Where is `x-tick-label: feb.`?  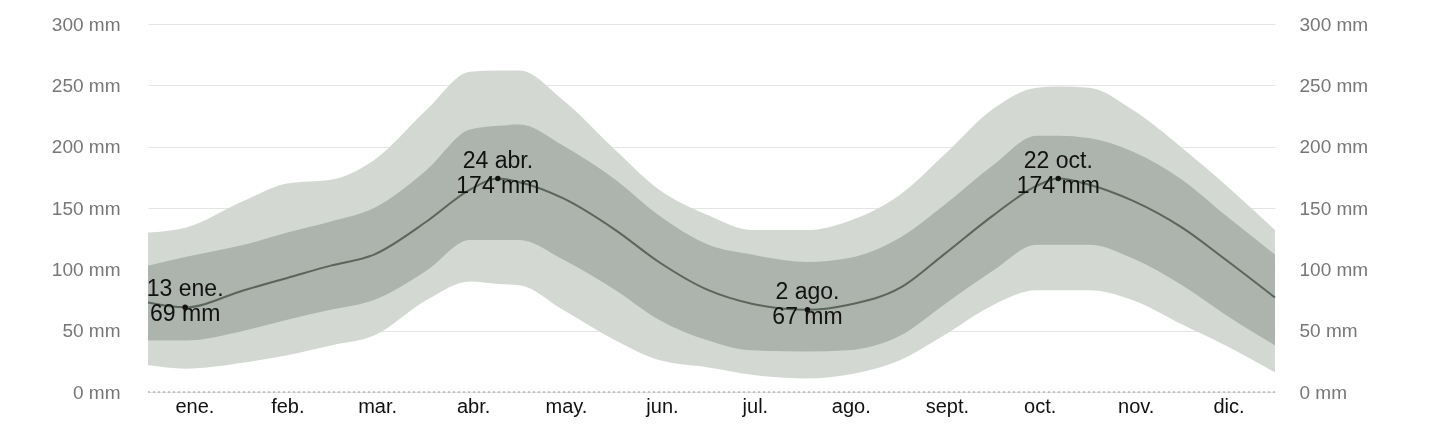 x-tick-label: feb. is located at coordinates (288, 405).